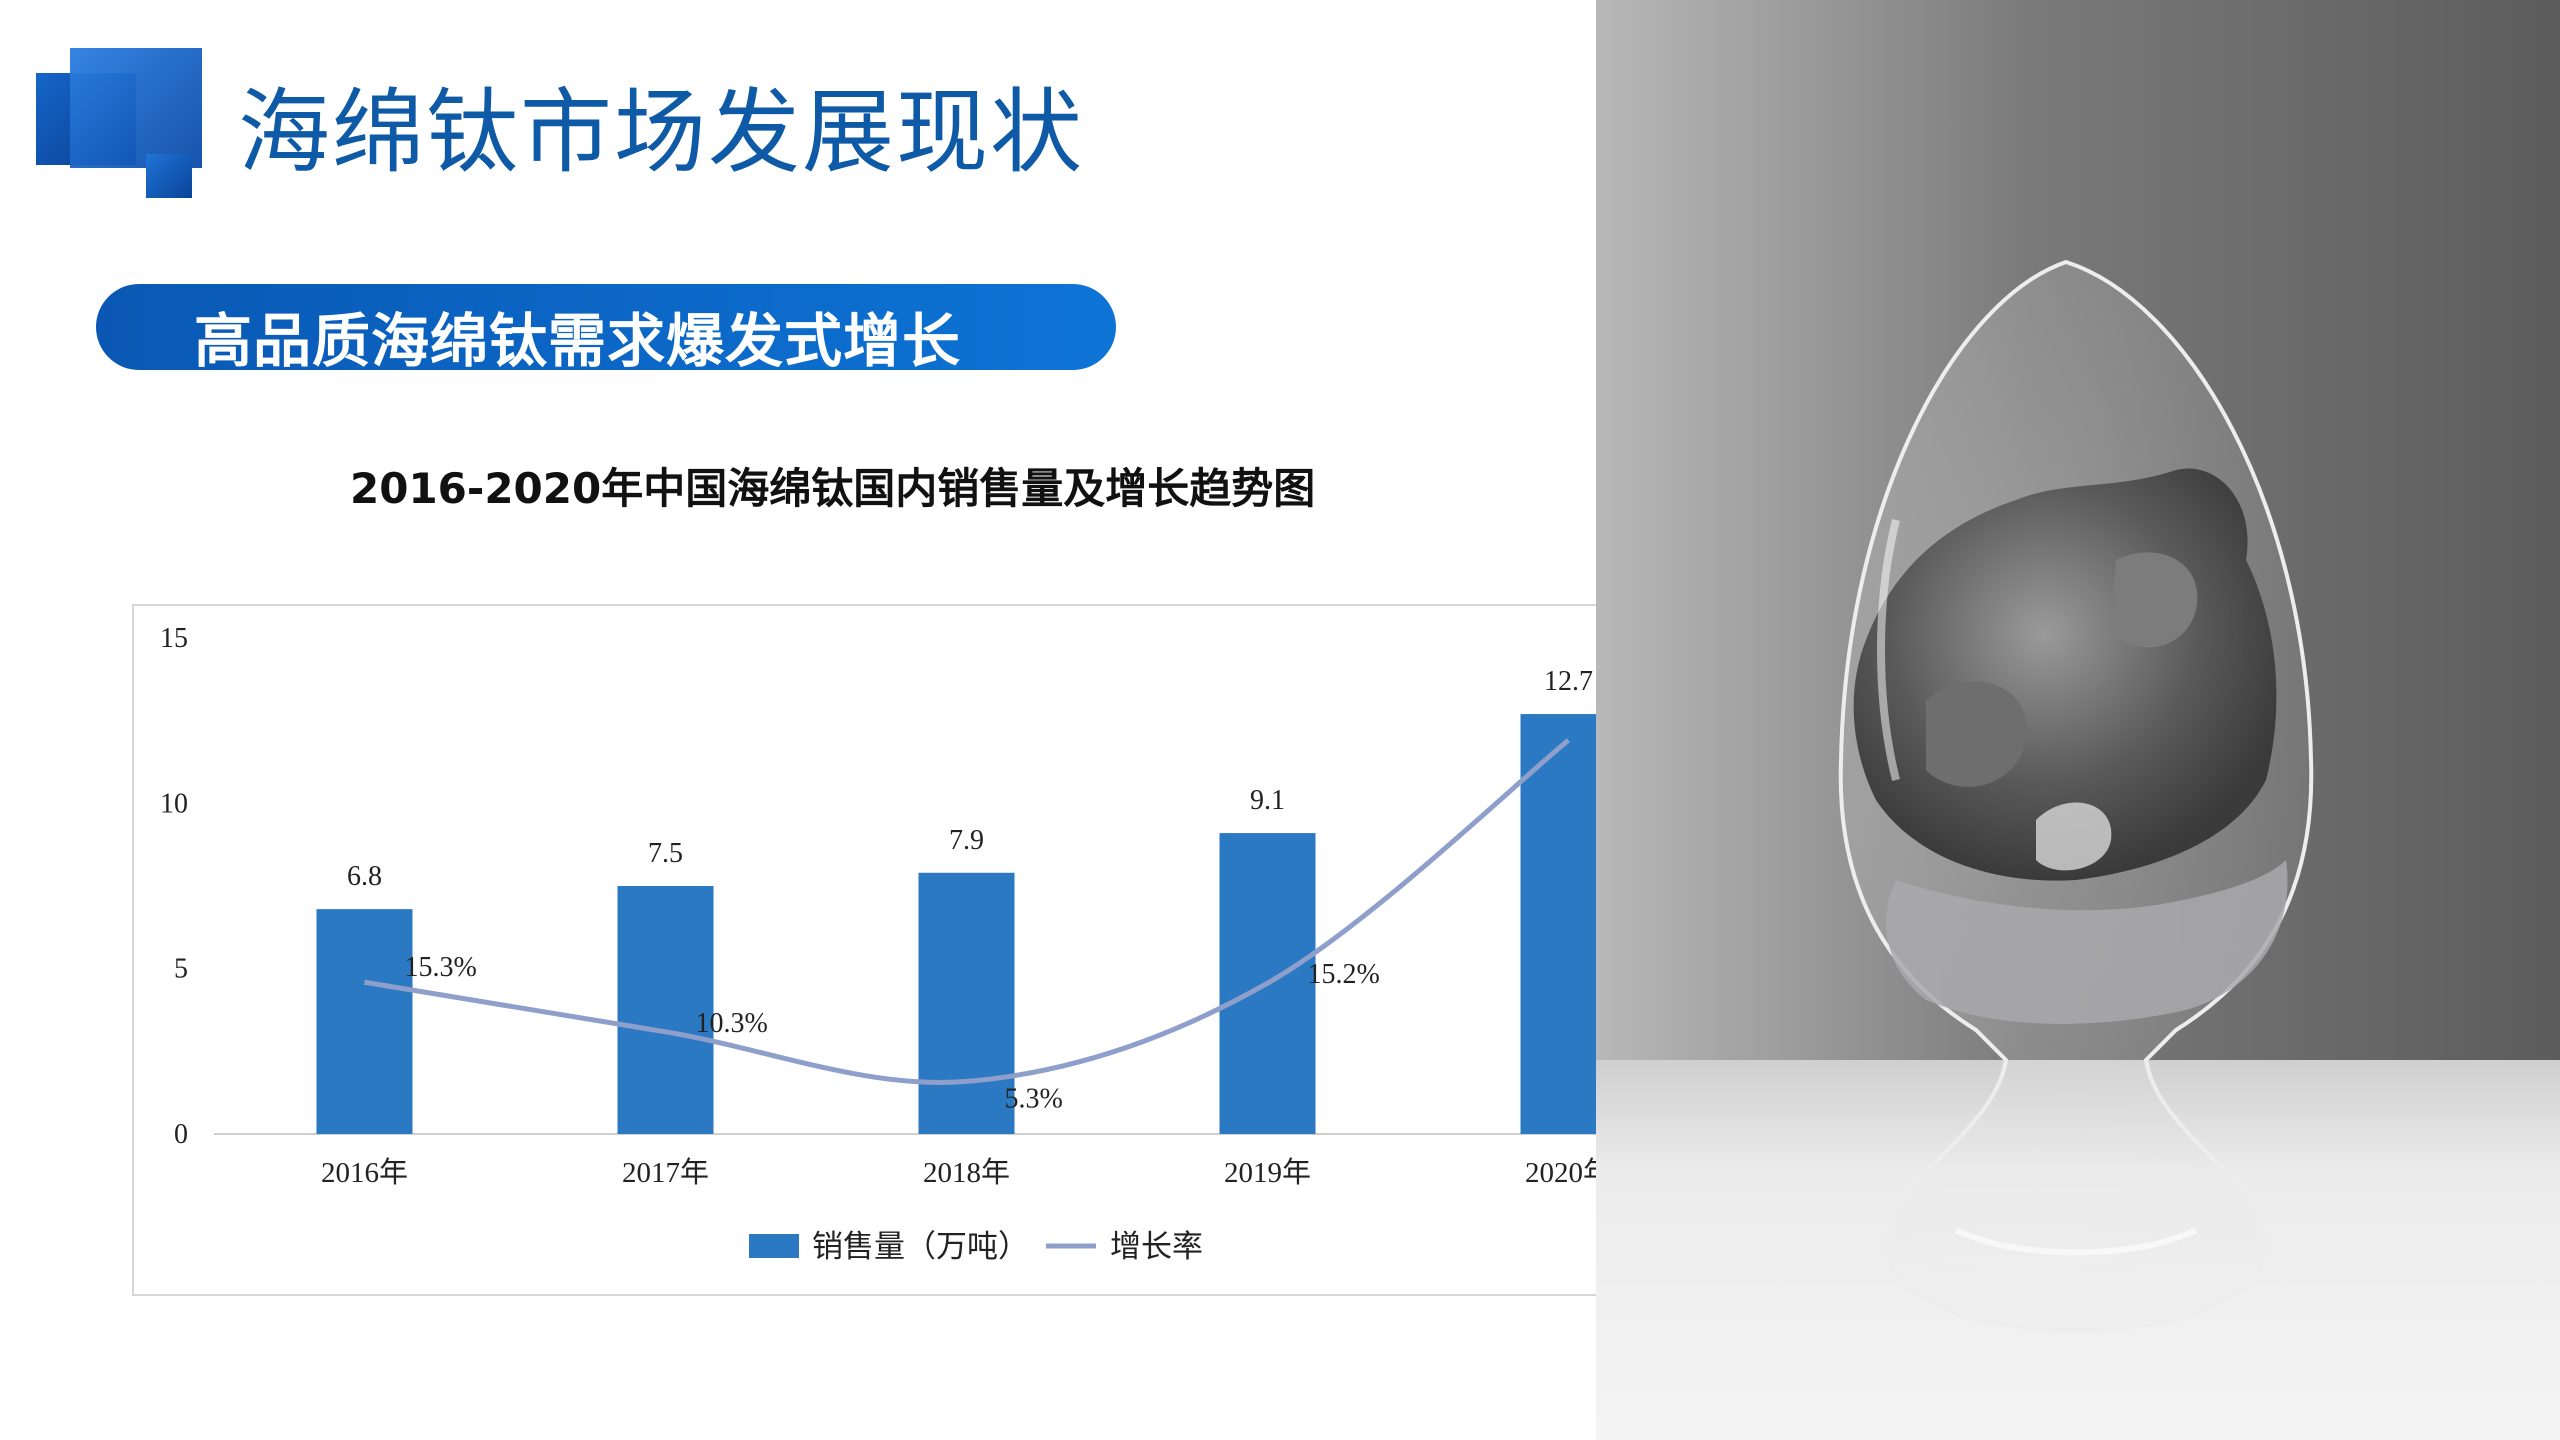 The width and height of the screenshot is (2560, 1440). Describe the element at coordinates (578, 341) in the screenshot. I see `subtitle-banner-text: 高品质海绵钛需求爆发式增长` at that location.